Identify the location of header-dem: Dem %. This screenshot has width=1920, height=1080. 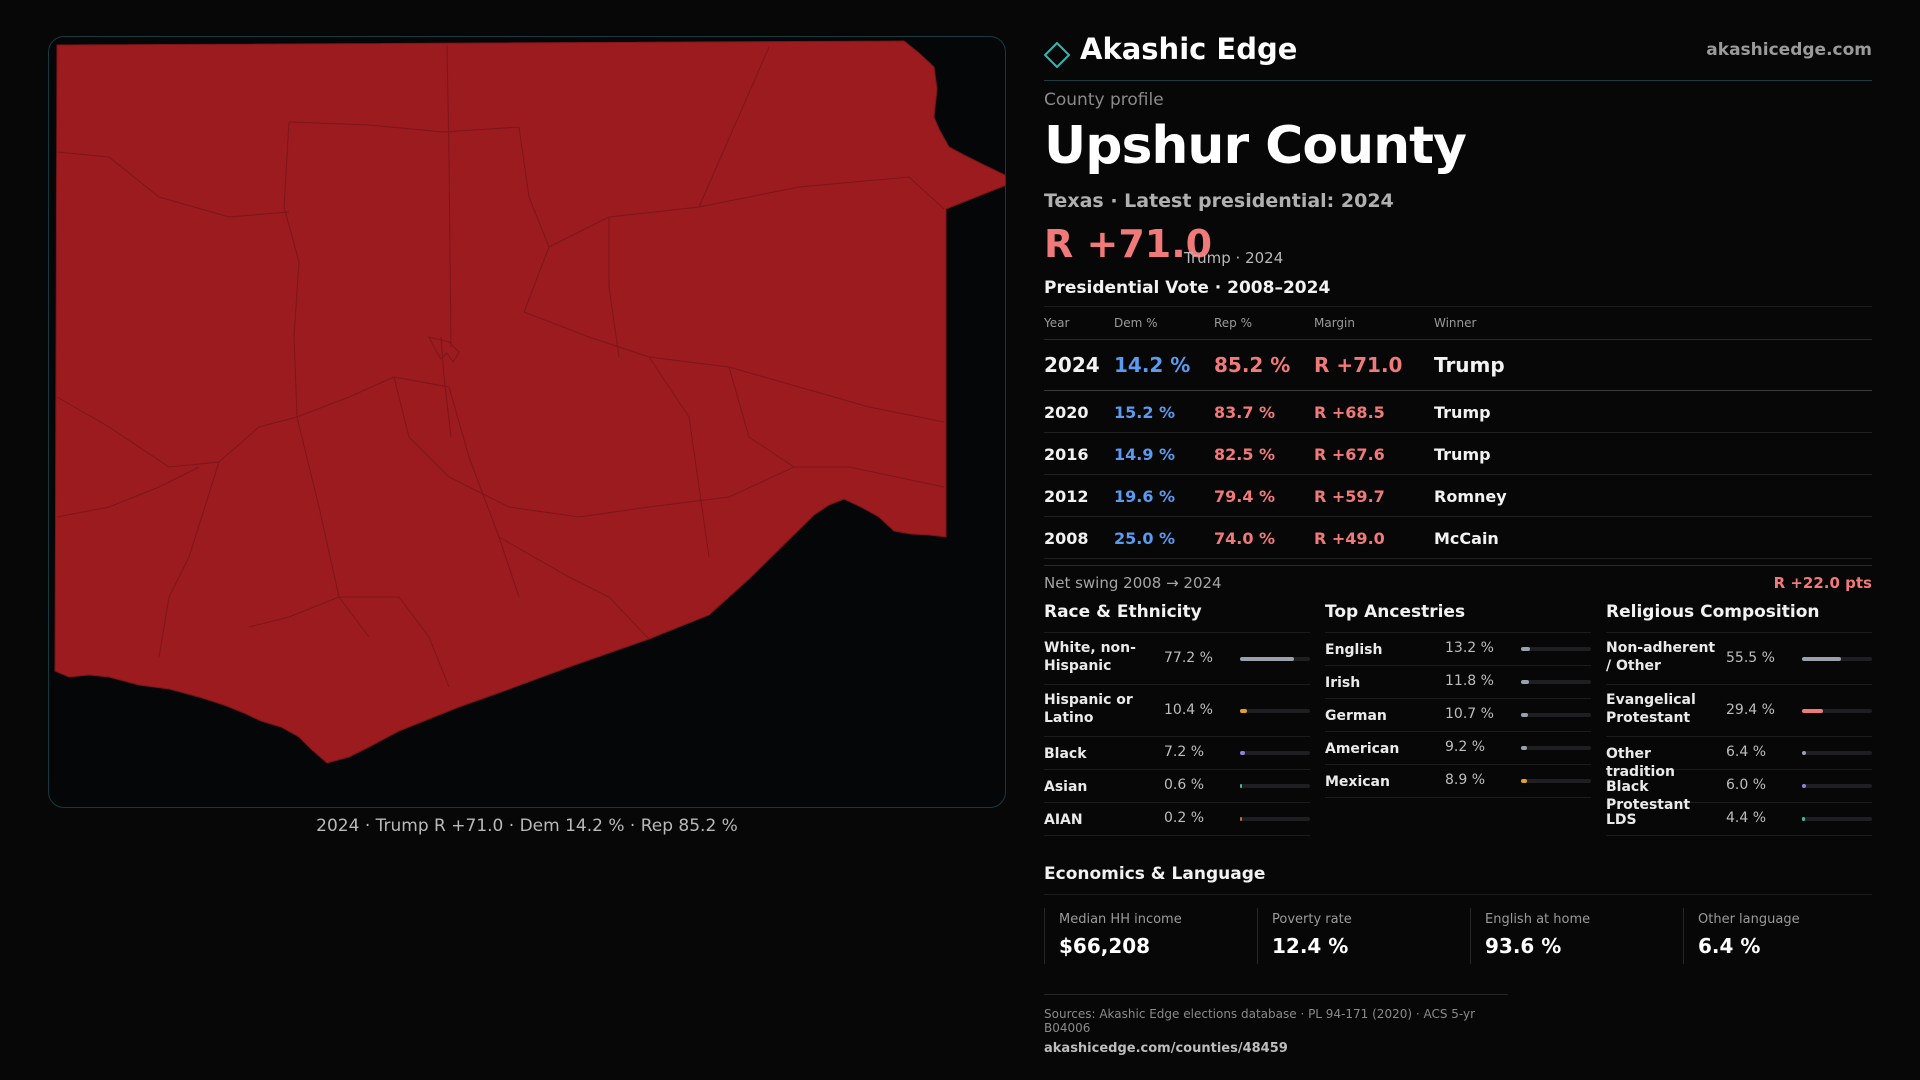
(1136, 323).